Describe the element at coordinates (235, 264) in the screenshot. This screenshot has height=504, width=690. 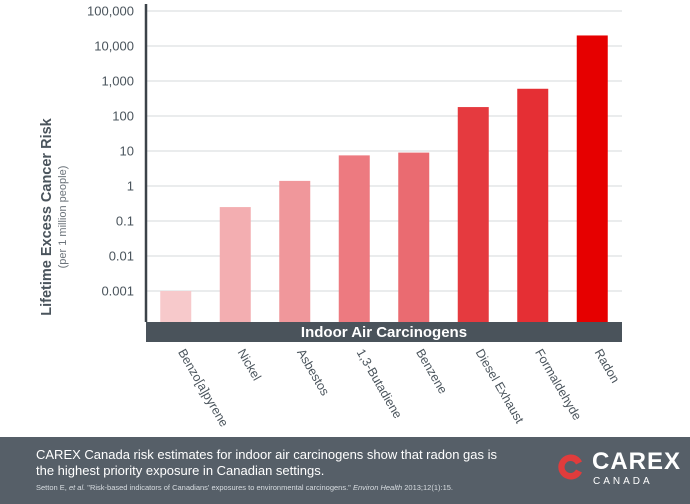
I see `bar-nickel` at that location.